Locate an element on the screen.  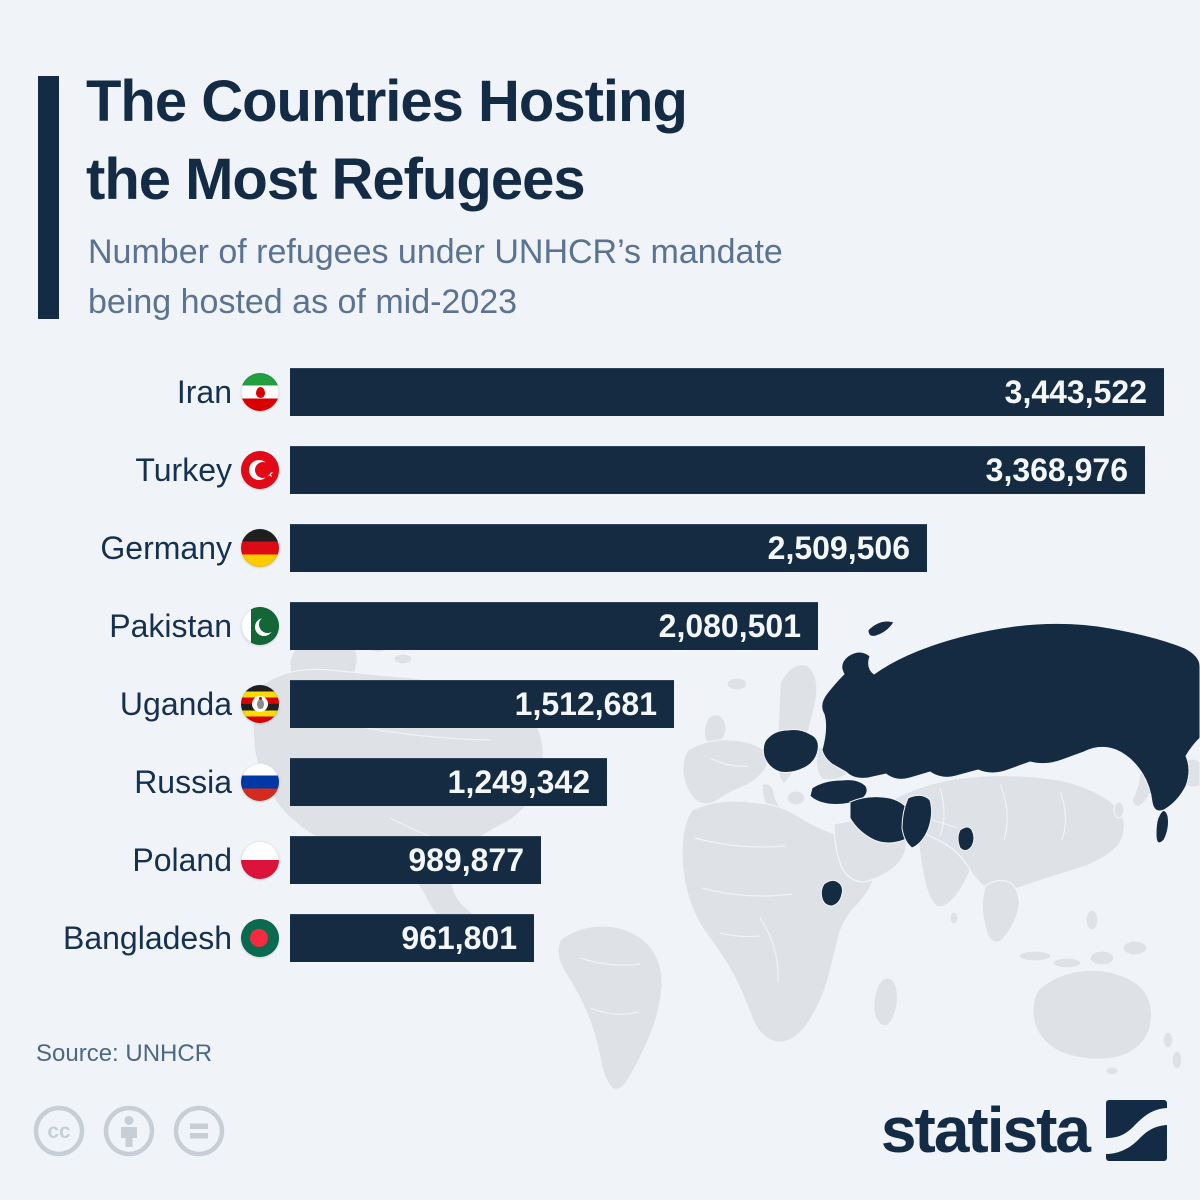
map-sumatra is located at coordinates (1035, 956).